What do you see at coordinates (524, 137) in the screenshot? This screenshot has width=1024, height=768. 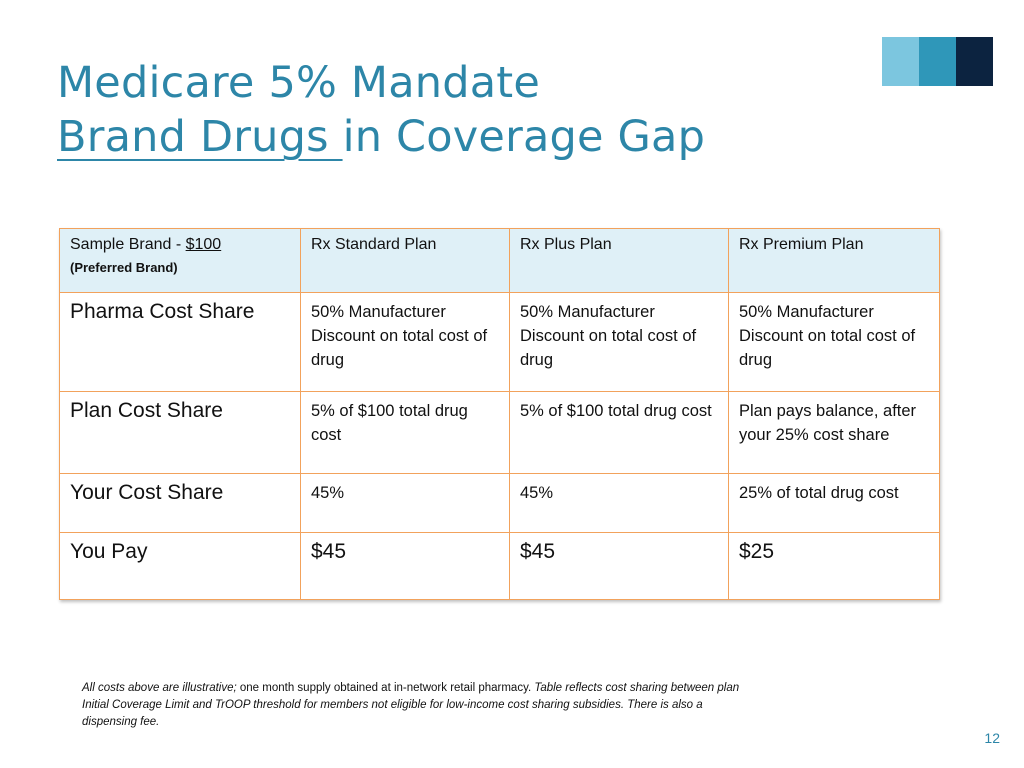 I see `title-line2-rest: in Coverage Gap` at bounding box center [524, 137].